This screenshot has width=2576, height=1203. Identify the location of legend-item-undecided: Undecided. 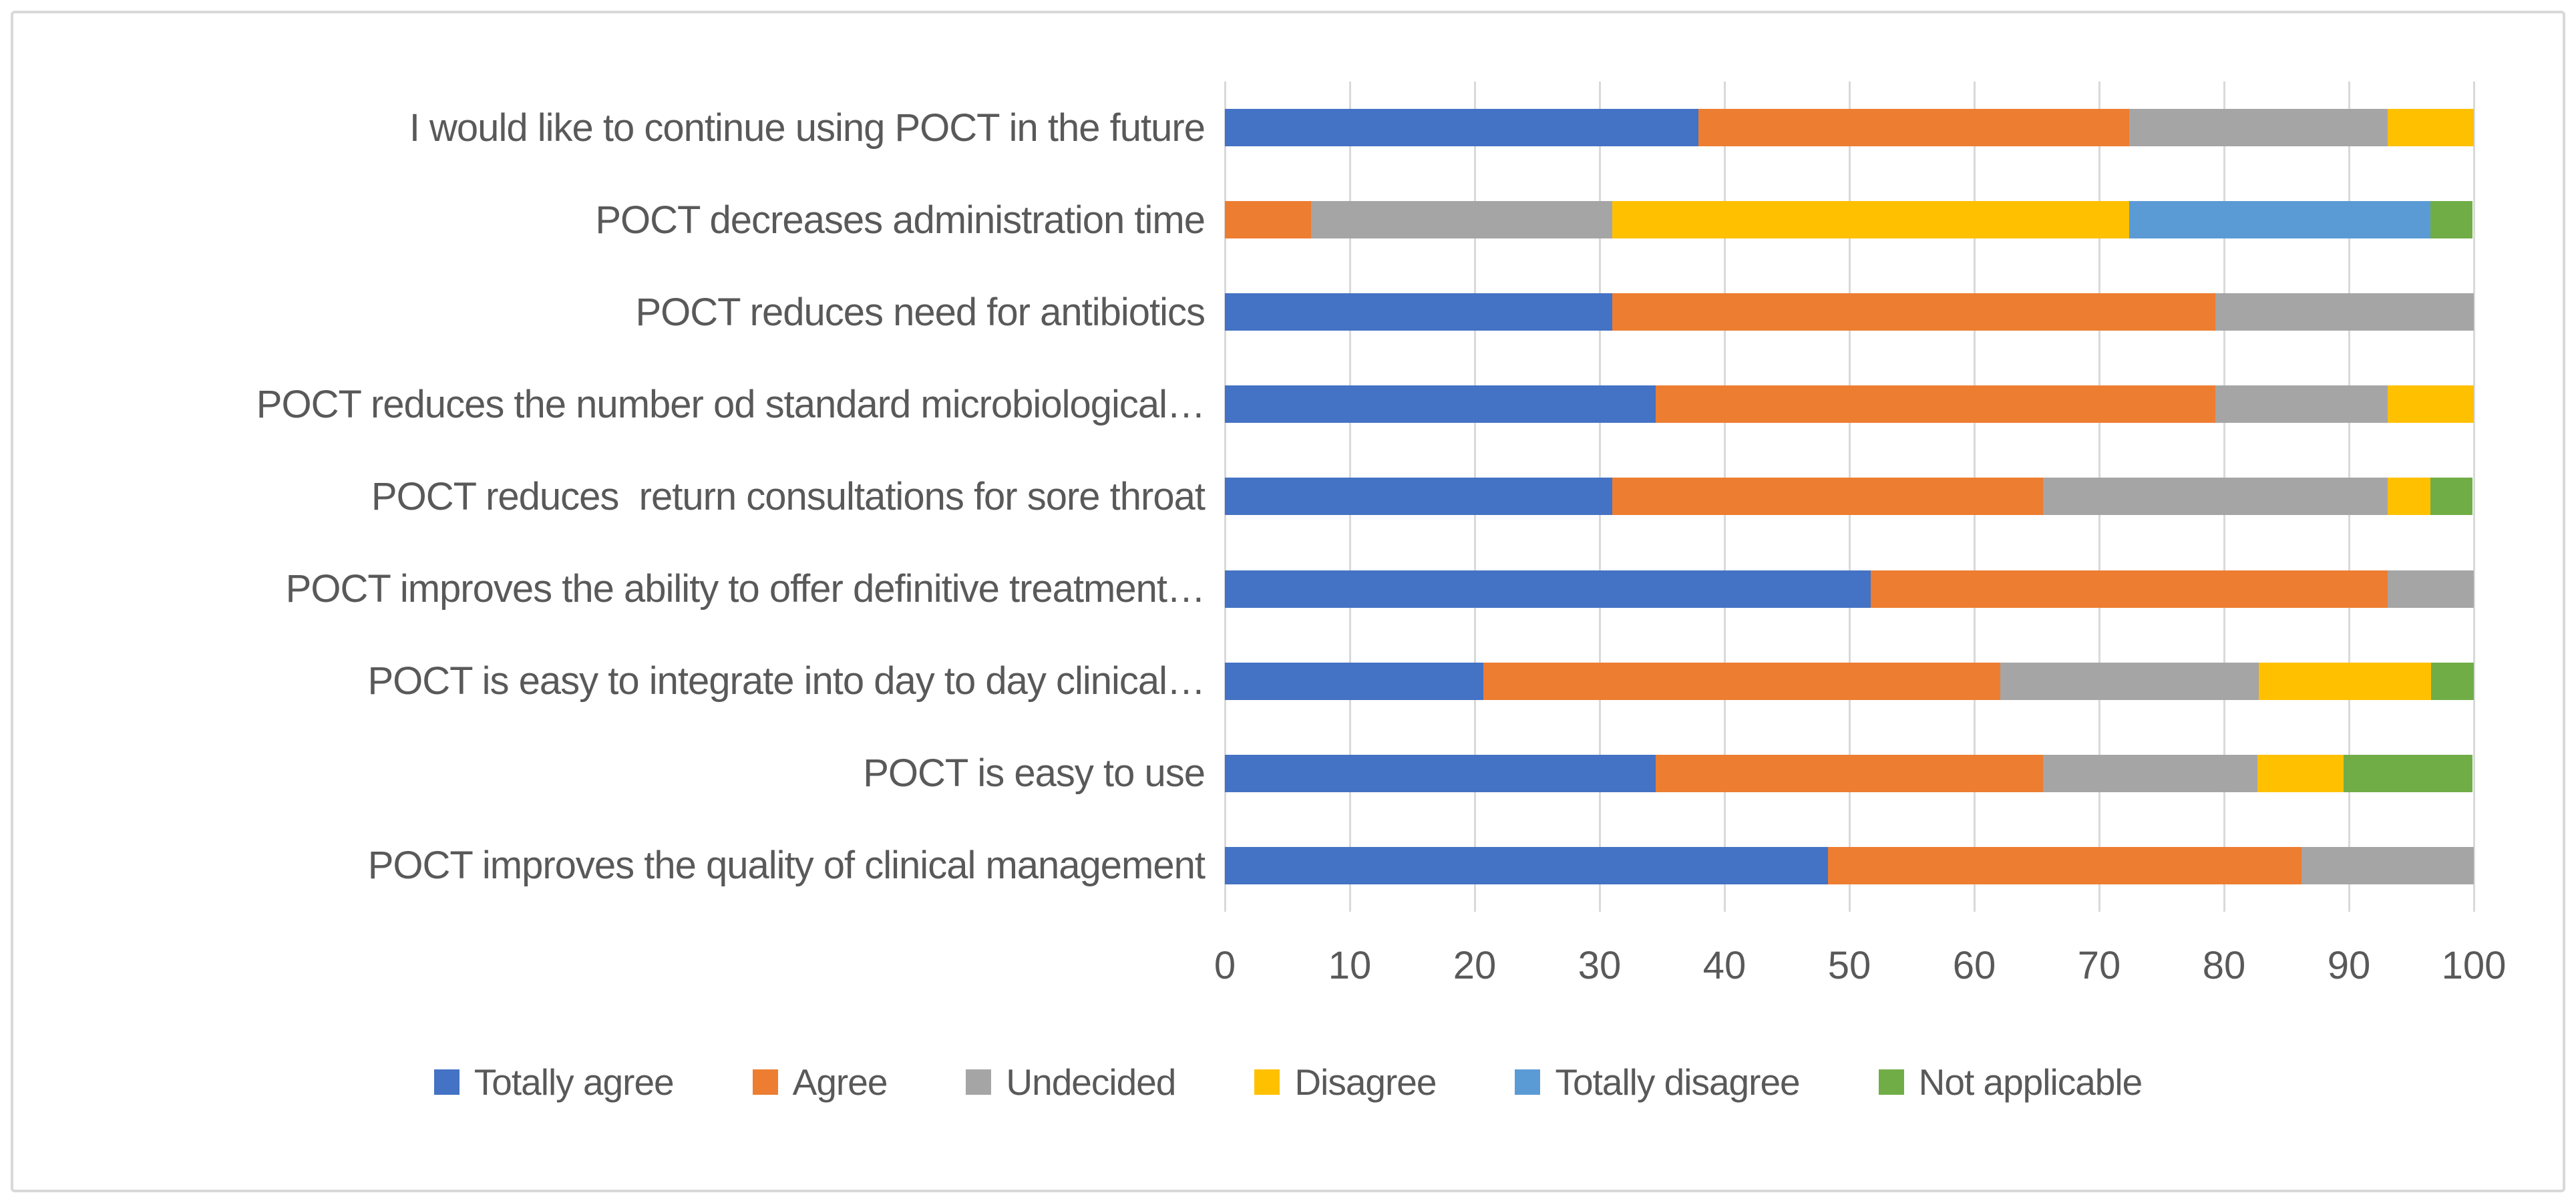
(1071, 1082).